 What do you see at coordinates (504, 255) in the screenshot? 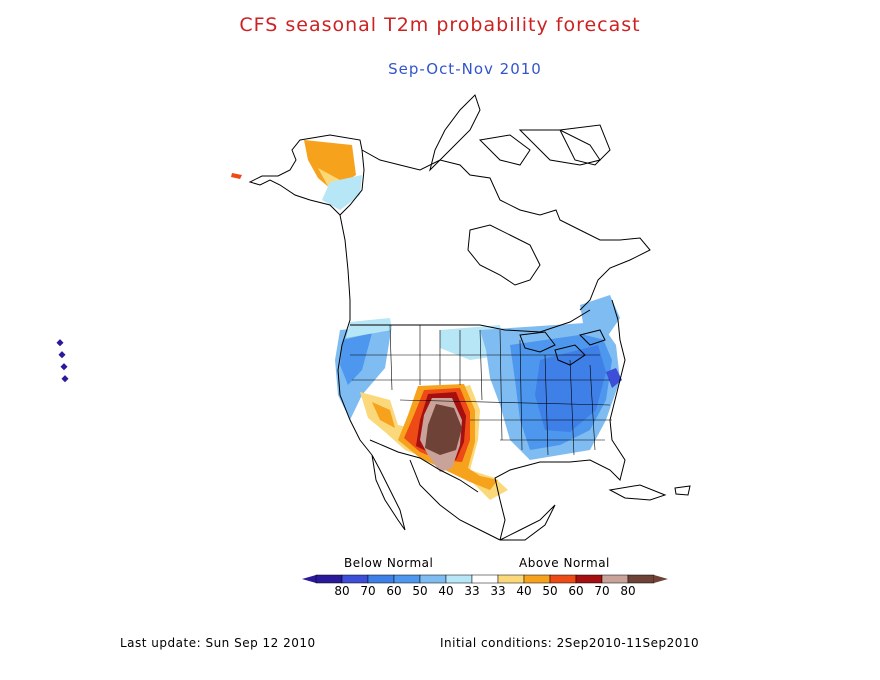
I see `hudson-bay-coast` at bounding box center [504, 255].